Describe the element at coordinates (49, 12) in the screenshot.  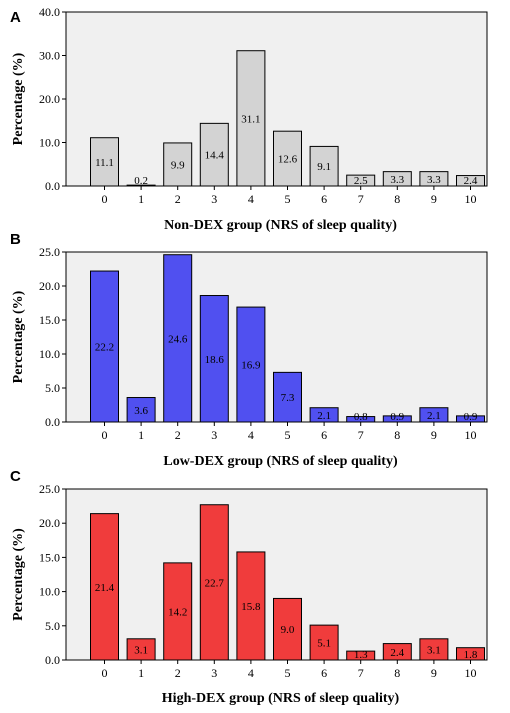
I see `chart-a-ytick-label: 40.0` at that location.